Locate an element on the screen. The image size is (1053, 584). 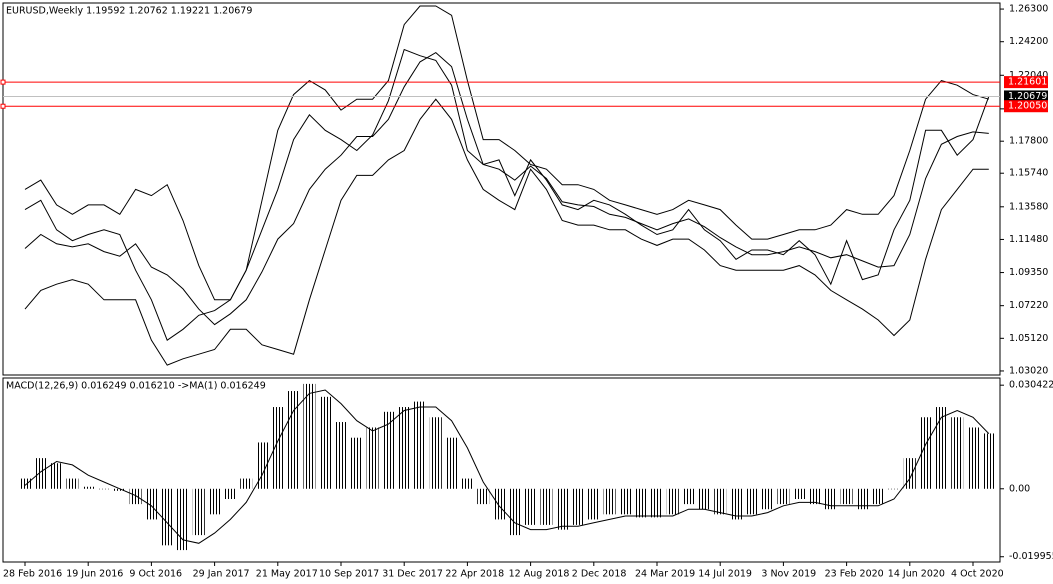
x-tick-label: 14 Jul 2019 is located at coordinates (725, 574).